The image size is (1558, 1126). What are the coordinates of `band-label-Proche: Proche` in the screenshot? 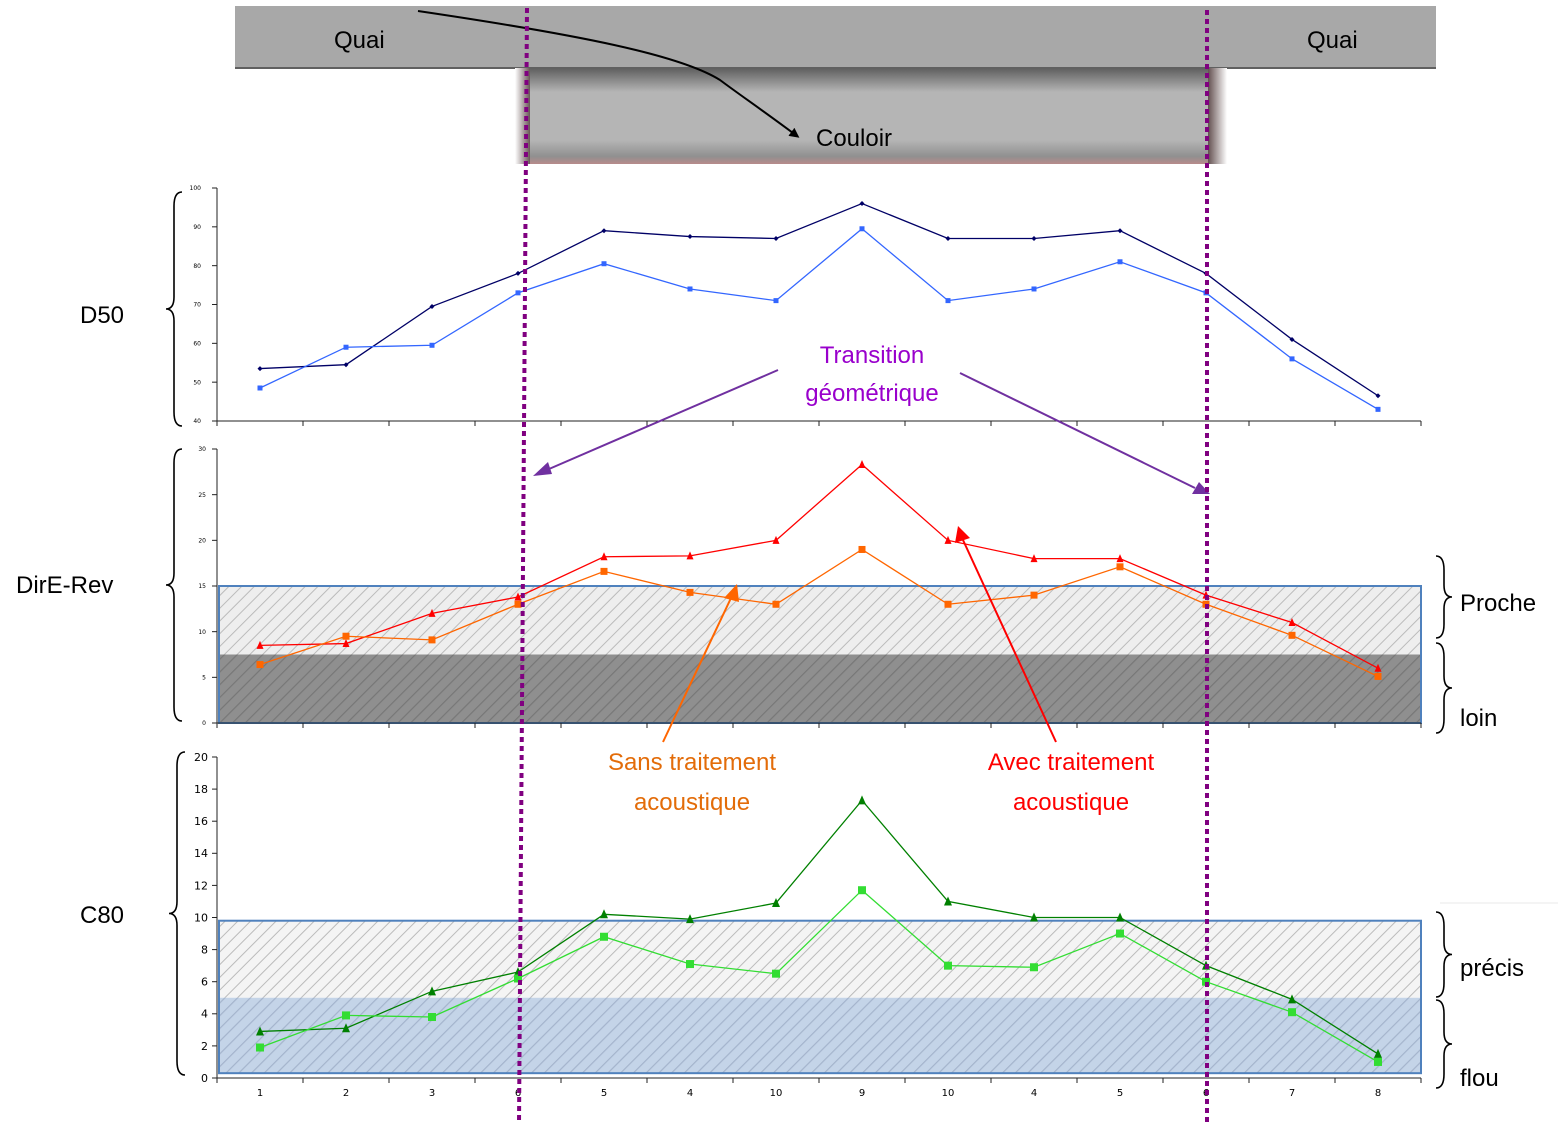 It's located at (1498, 603).